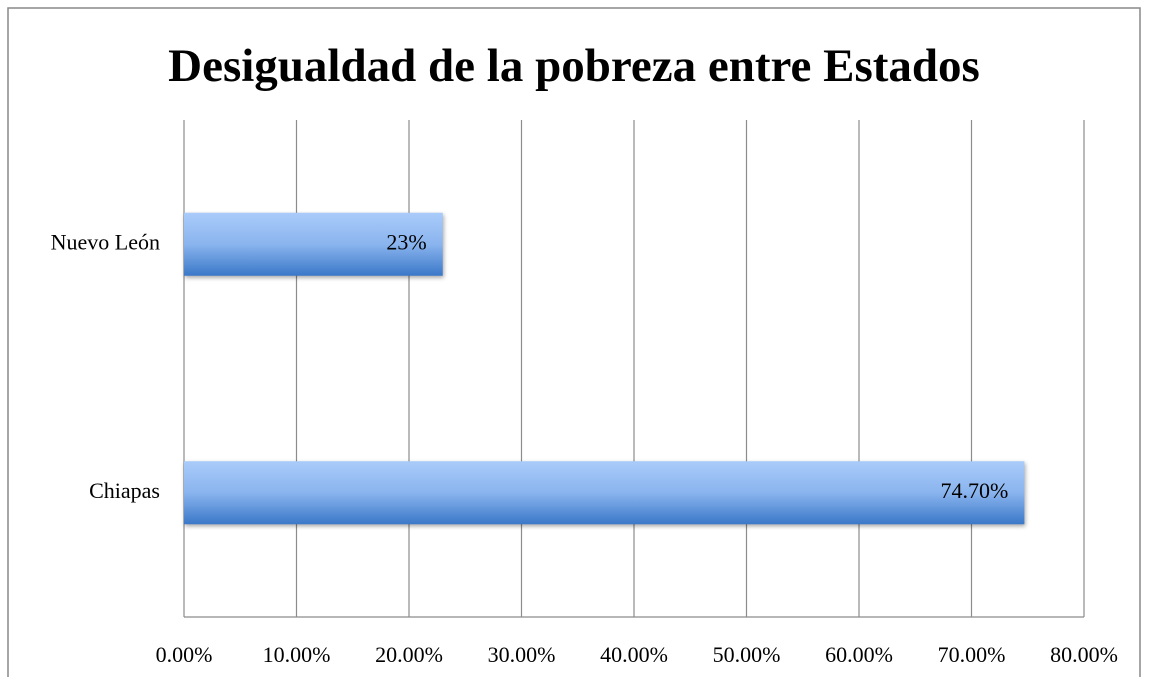 The image size is (1149, 677). What do you see at coordinates (975, 490) in the screenshot?
I see `value-label: 74.70%` at bounding box center [975, 490].